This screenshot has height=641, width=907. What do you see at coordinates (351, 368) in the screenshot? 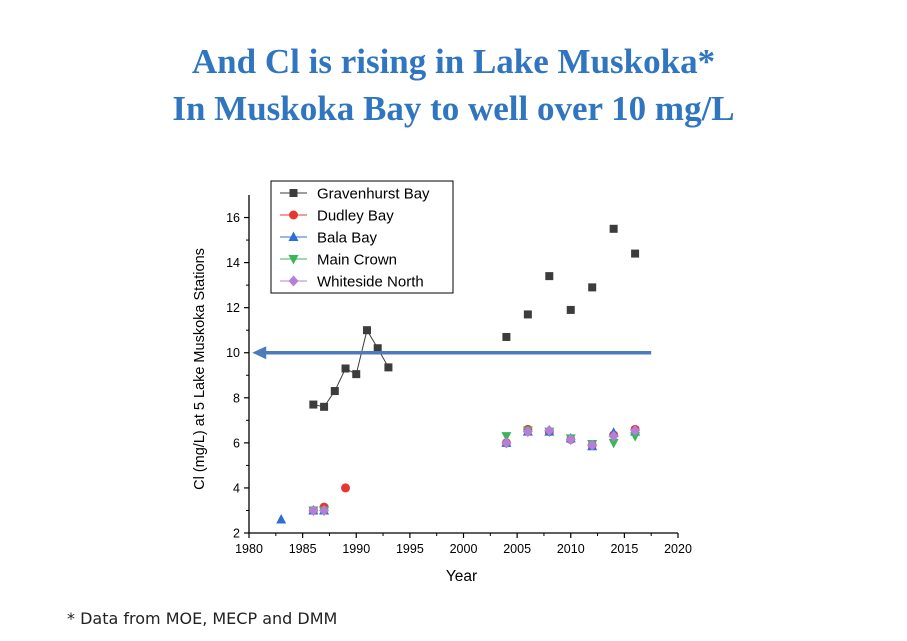
I see `series-line-gravenhurst-bay` at bounding box center [351, 368].